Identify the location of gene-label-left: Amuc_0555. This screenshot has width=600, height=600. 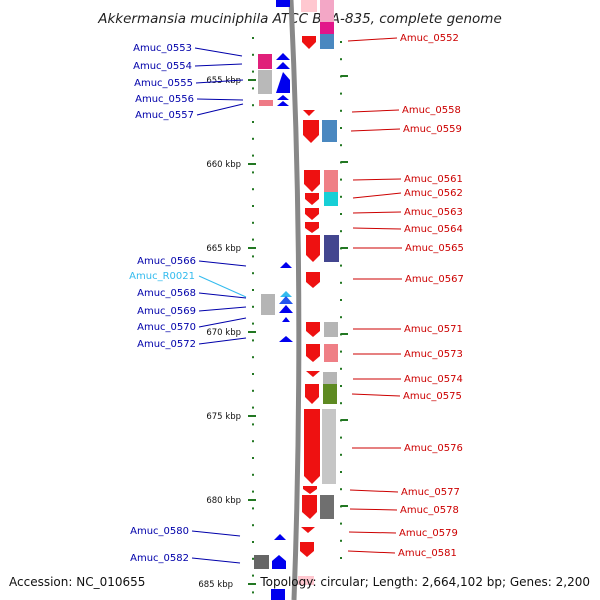
(163, 83).